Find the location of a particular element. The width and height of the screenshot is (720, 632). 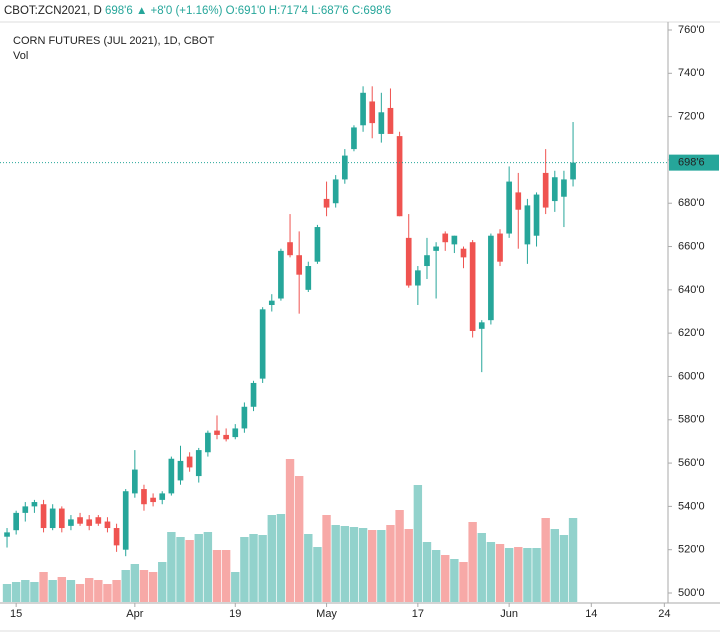

last: 698'6 is located at coordinates (119, 11).